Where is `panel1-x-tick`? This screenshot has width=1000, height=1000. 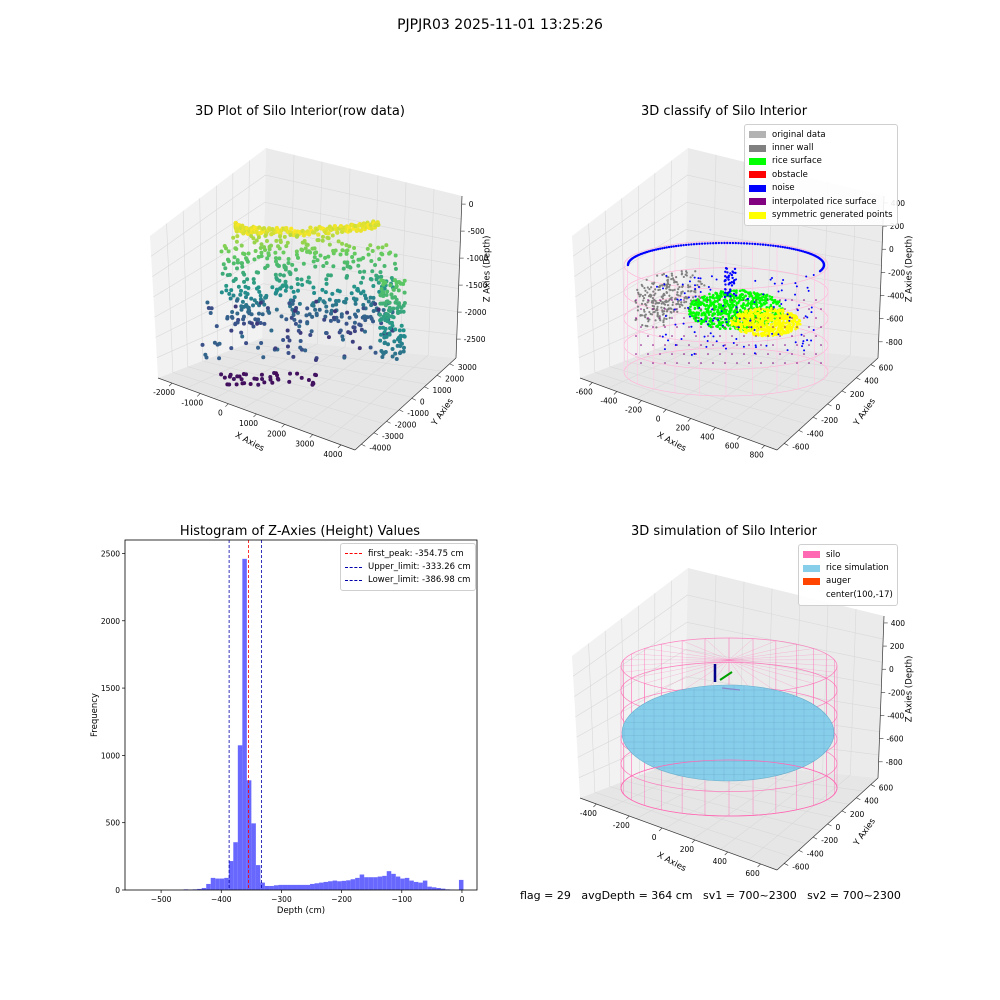
panel1-x-tick is located at coordinates (255, 415).